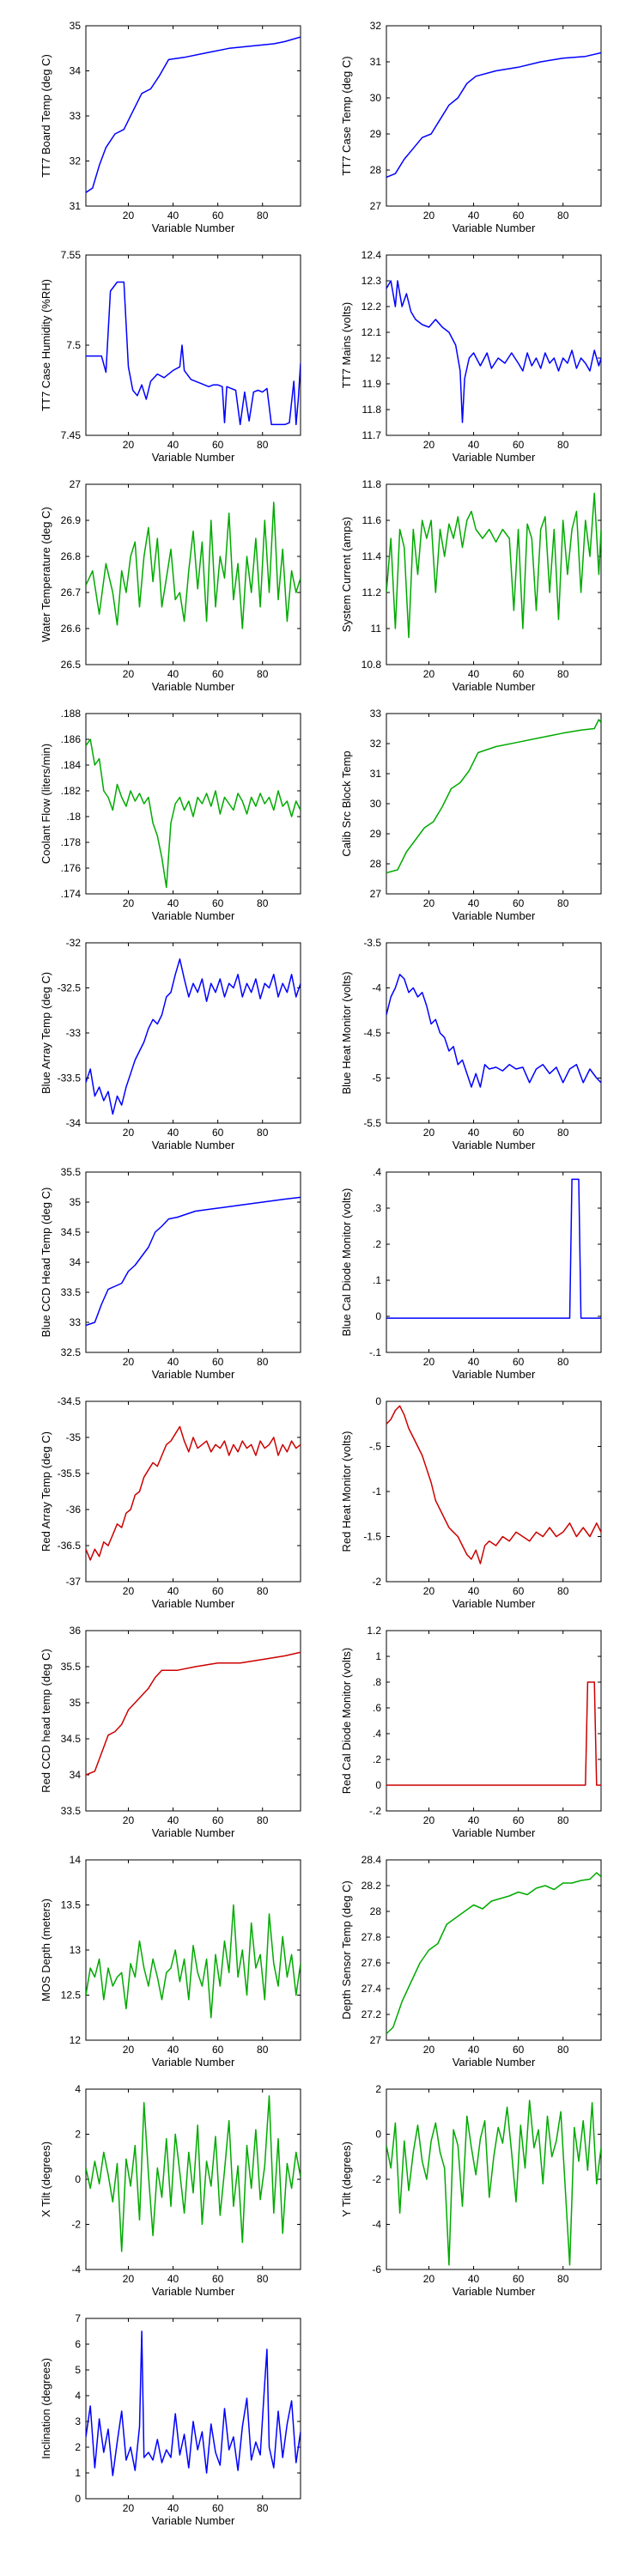  I want to click on y-tick-label: 35.5, so click(71, 1172).